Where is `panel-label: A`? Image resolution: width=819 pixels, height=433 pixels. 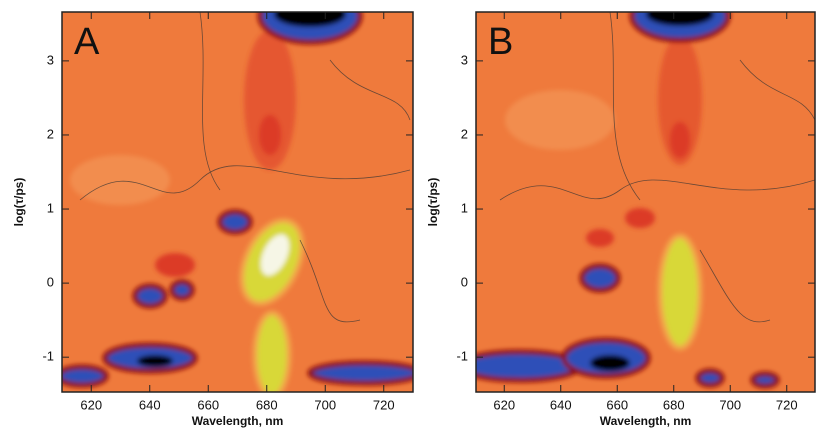
panel-label: A is located at coordinates (87, 42).